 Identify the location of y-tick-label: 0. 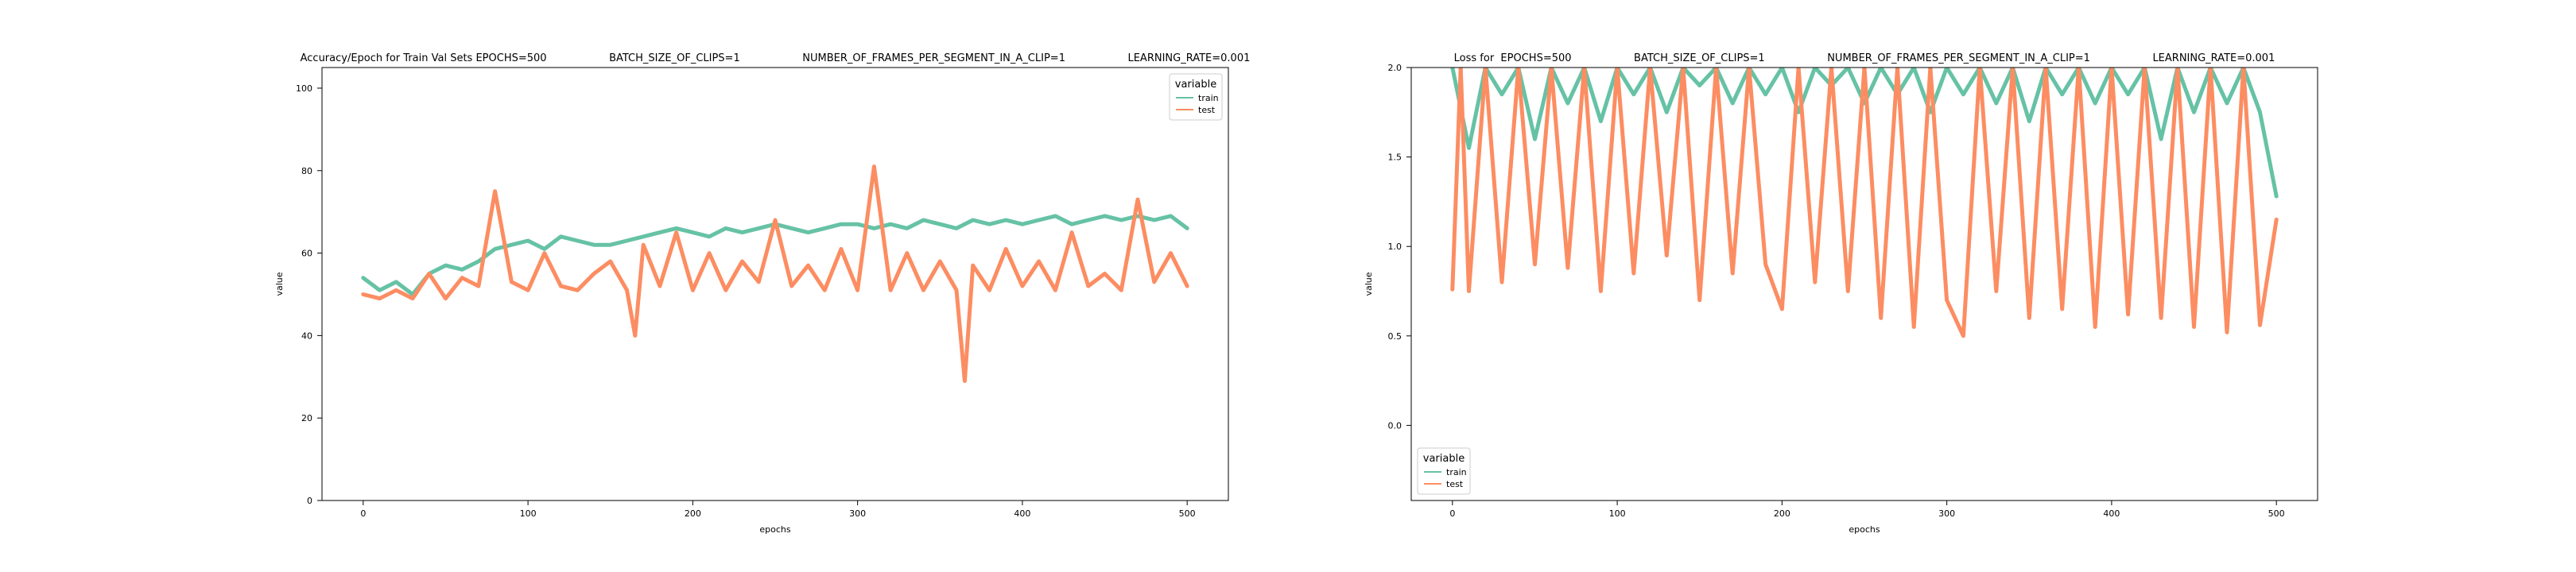
(310, 501).